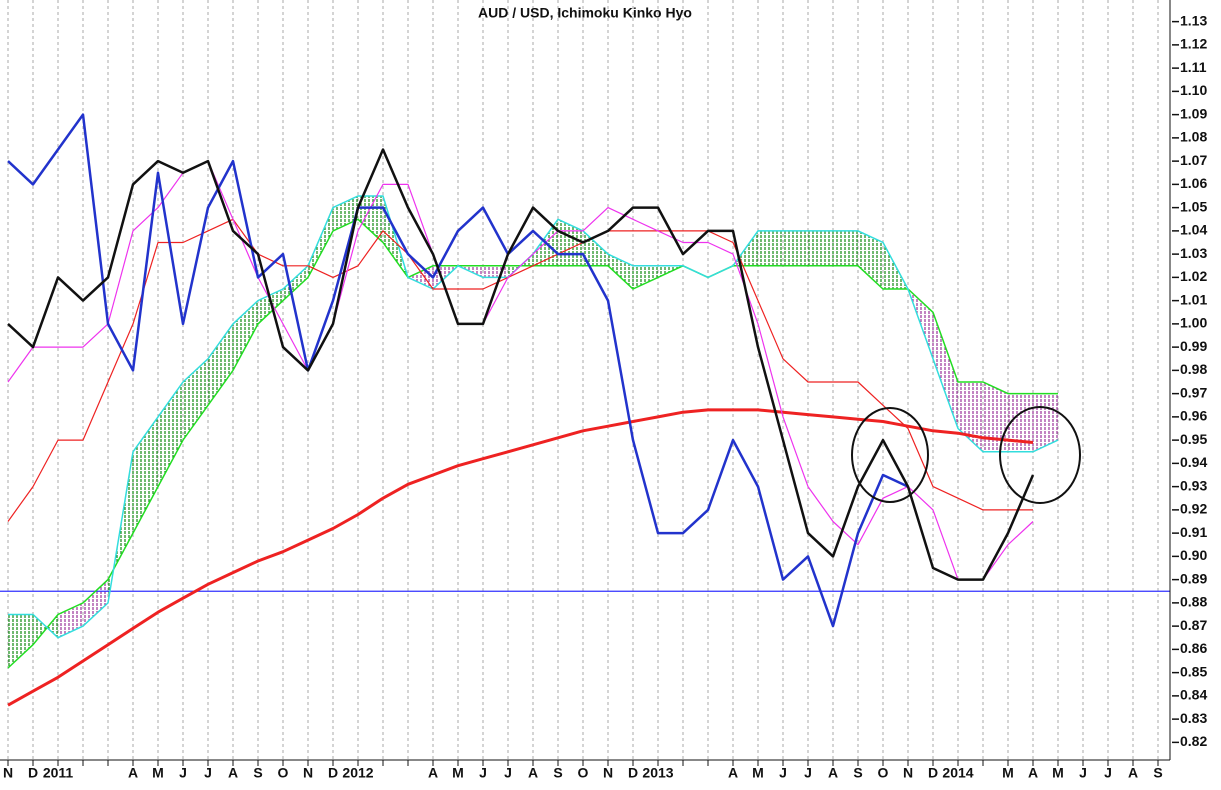 This screenshot has width=1221, height=790. What do you see at coordinates (1193, 532) in the screenshot?
I see `y-tick-label: 0.91` at bounding box center [1193, 532].